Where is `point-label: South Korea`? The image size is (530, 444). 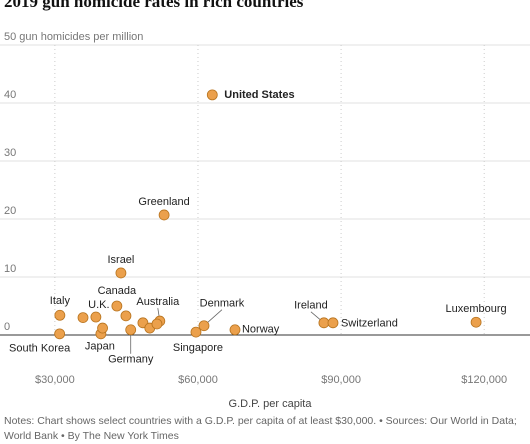
point-label: South Korea is located at coordinates (40, 349).